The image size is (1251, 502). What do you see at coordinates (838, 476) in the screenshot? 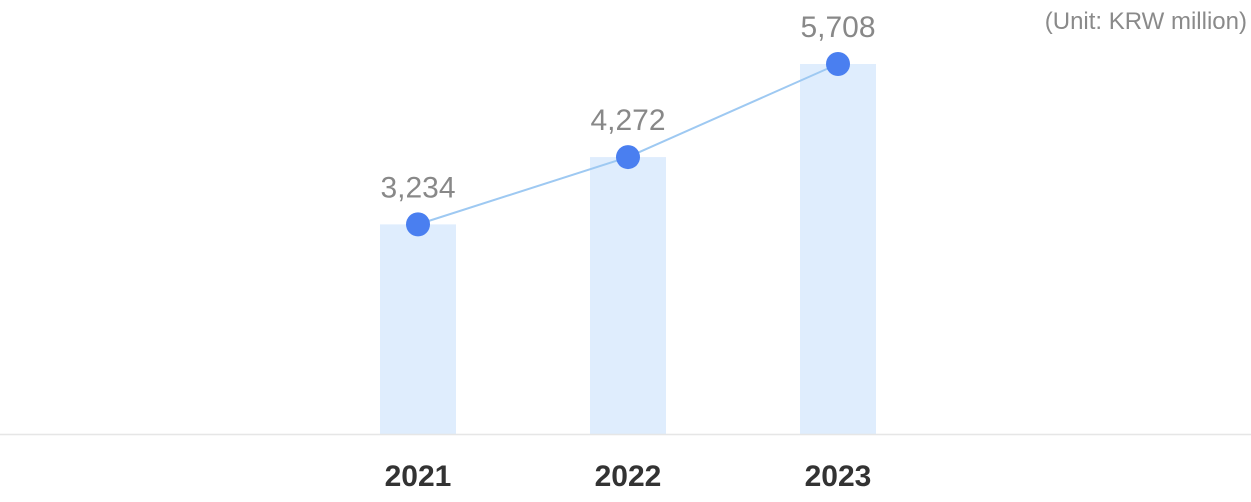
I see `x-tick-2023: 2023` at bounding box center [838, 476].